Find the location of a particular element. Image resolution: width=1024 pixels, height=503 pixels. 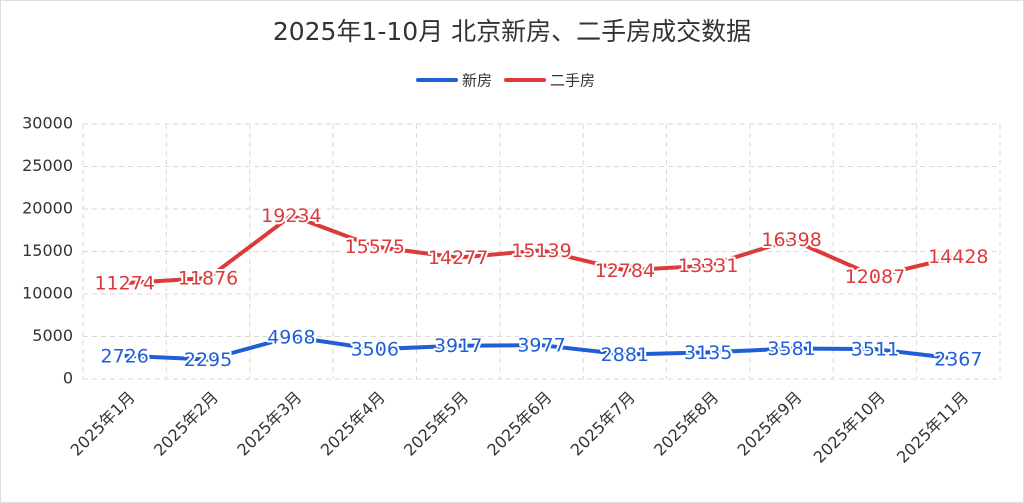

value-label: 12784 is located at coordinates (625, 271).